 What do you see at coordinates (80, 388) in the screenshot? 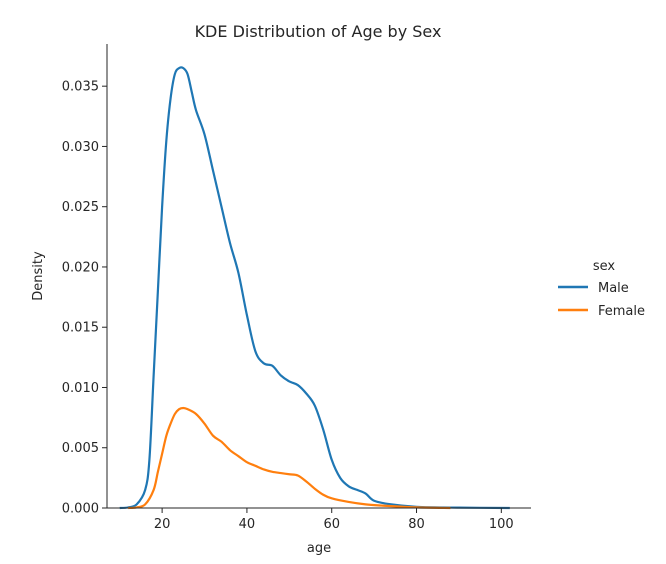
I see `y-tick-label: 0.010` at bounding box center [80, 388].